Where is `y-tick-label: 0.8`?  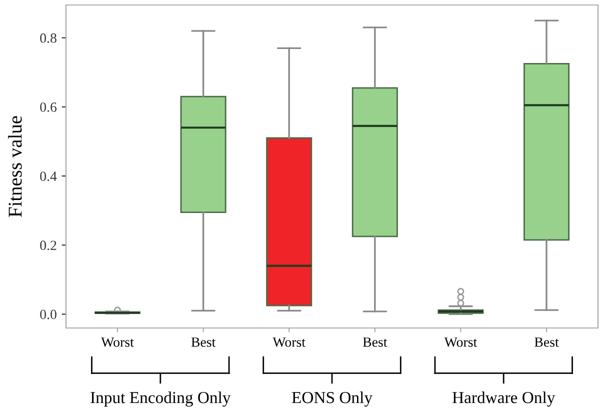
y-tick-label: 0.8 is located at coordinates (48, 38).